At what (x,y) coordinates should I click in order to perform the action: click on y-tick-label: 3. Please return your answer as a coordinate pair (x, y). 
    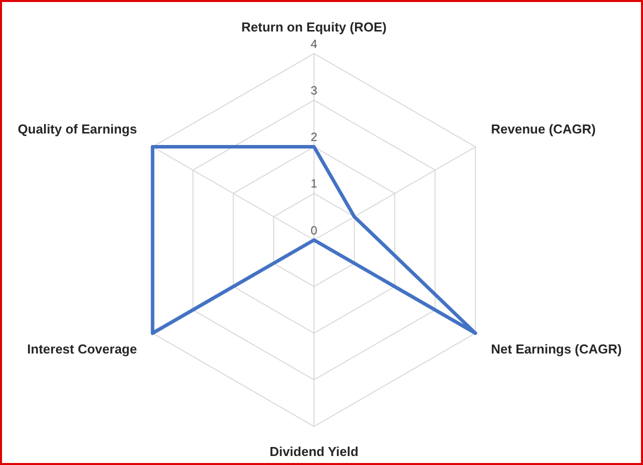
    Looking at the image, I should click on (314, 91).